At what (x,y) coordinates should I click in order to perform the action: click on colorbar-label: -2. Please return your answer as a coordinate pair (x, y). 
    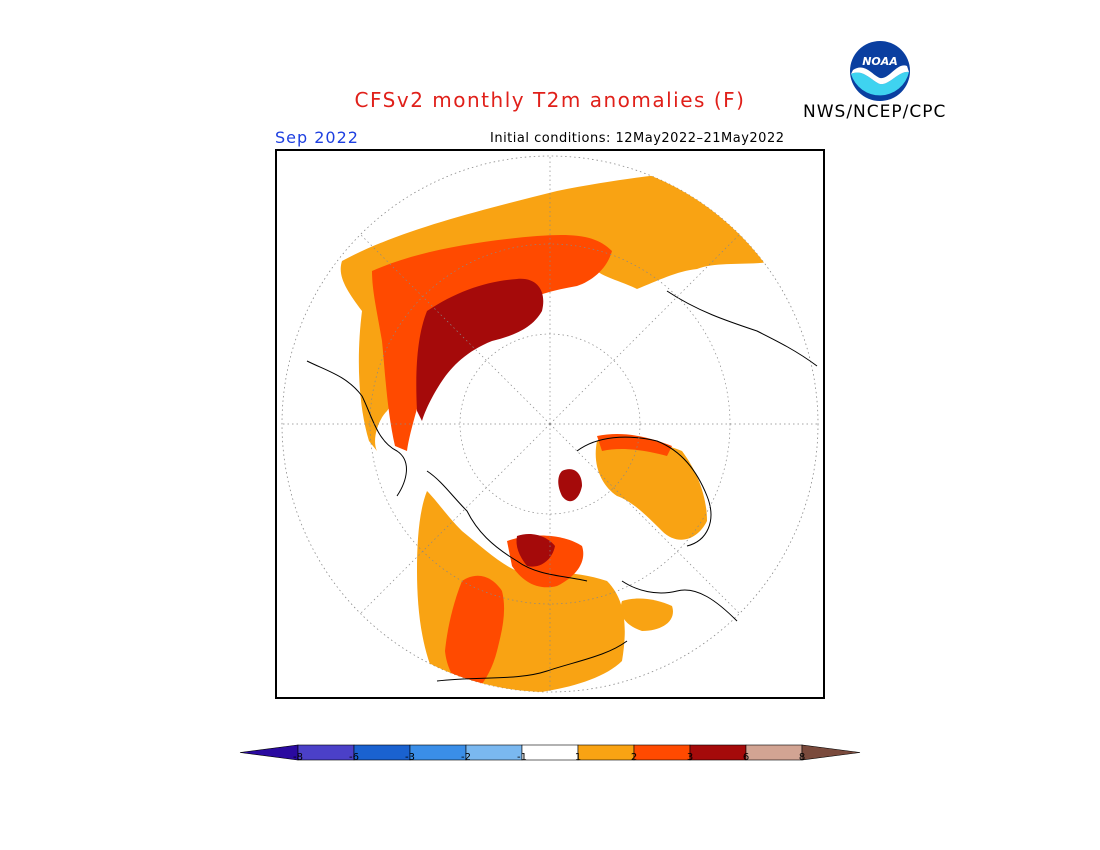
    Looking at the image, I should click on (466, 757).